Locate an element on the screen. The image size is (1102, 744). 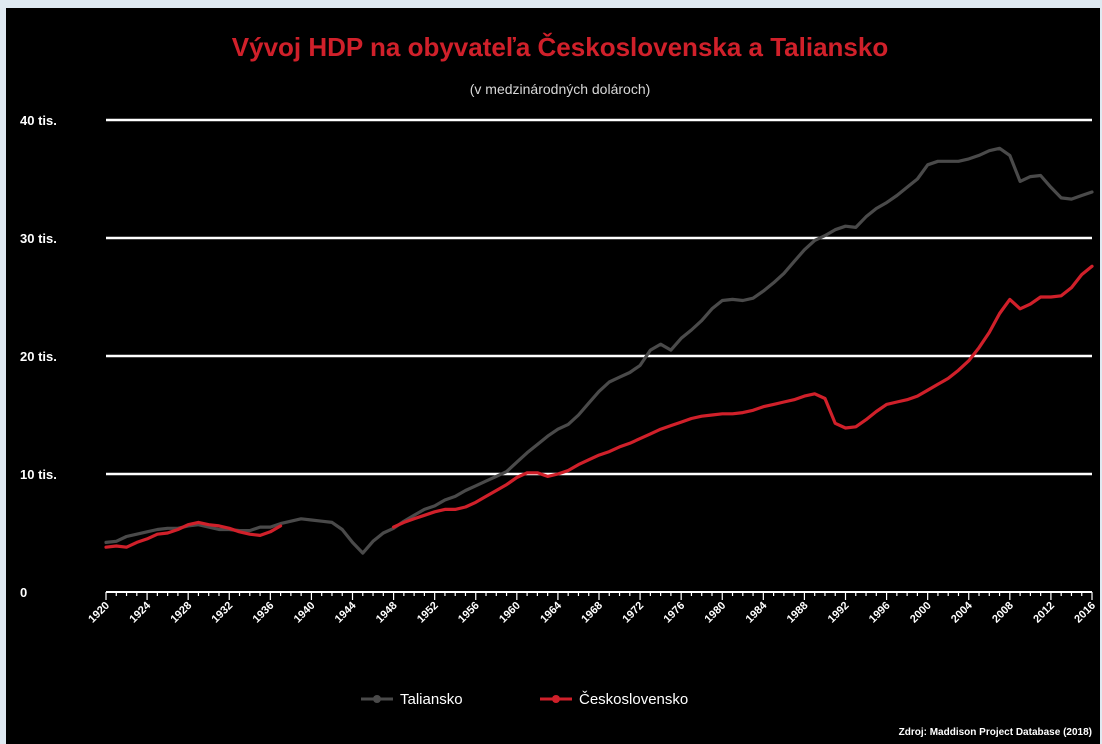
x-tick-label: 2000 is located at coordinates (921, 613).